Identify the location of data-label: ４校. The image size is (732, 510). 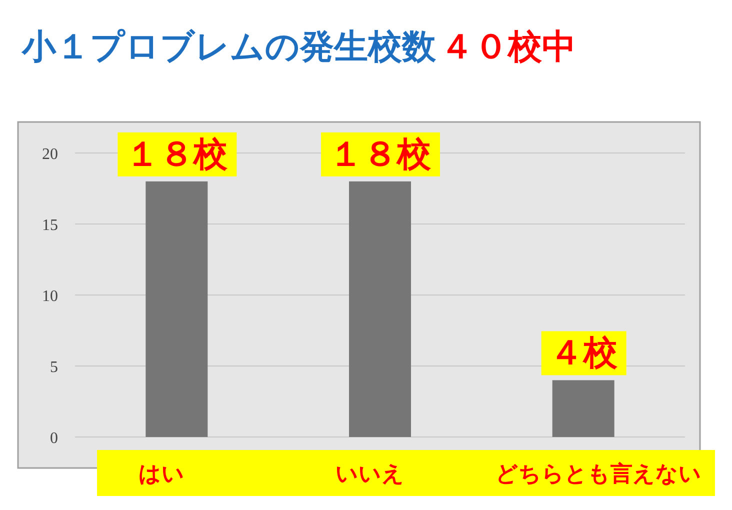
(583, 353).